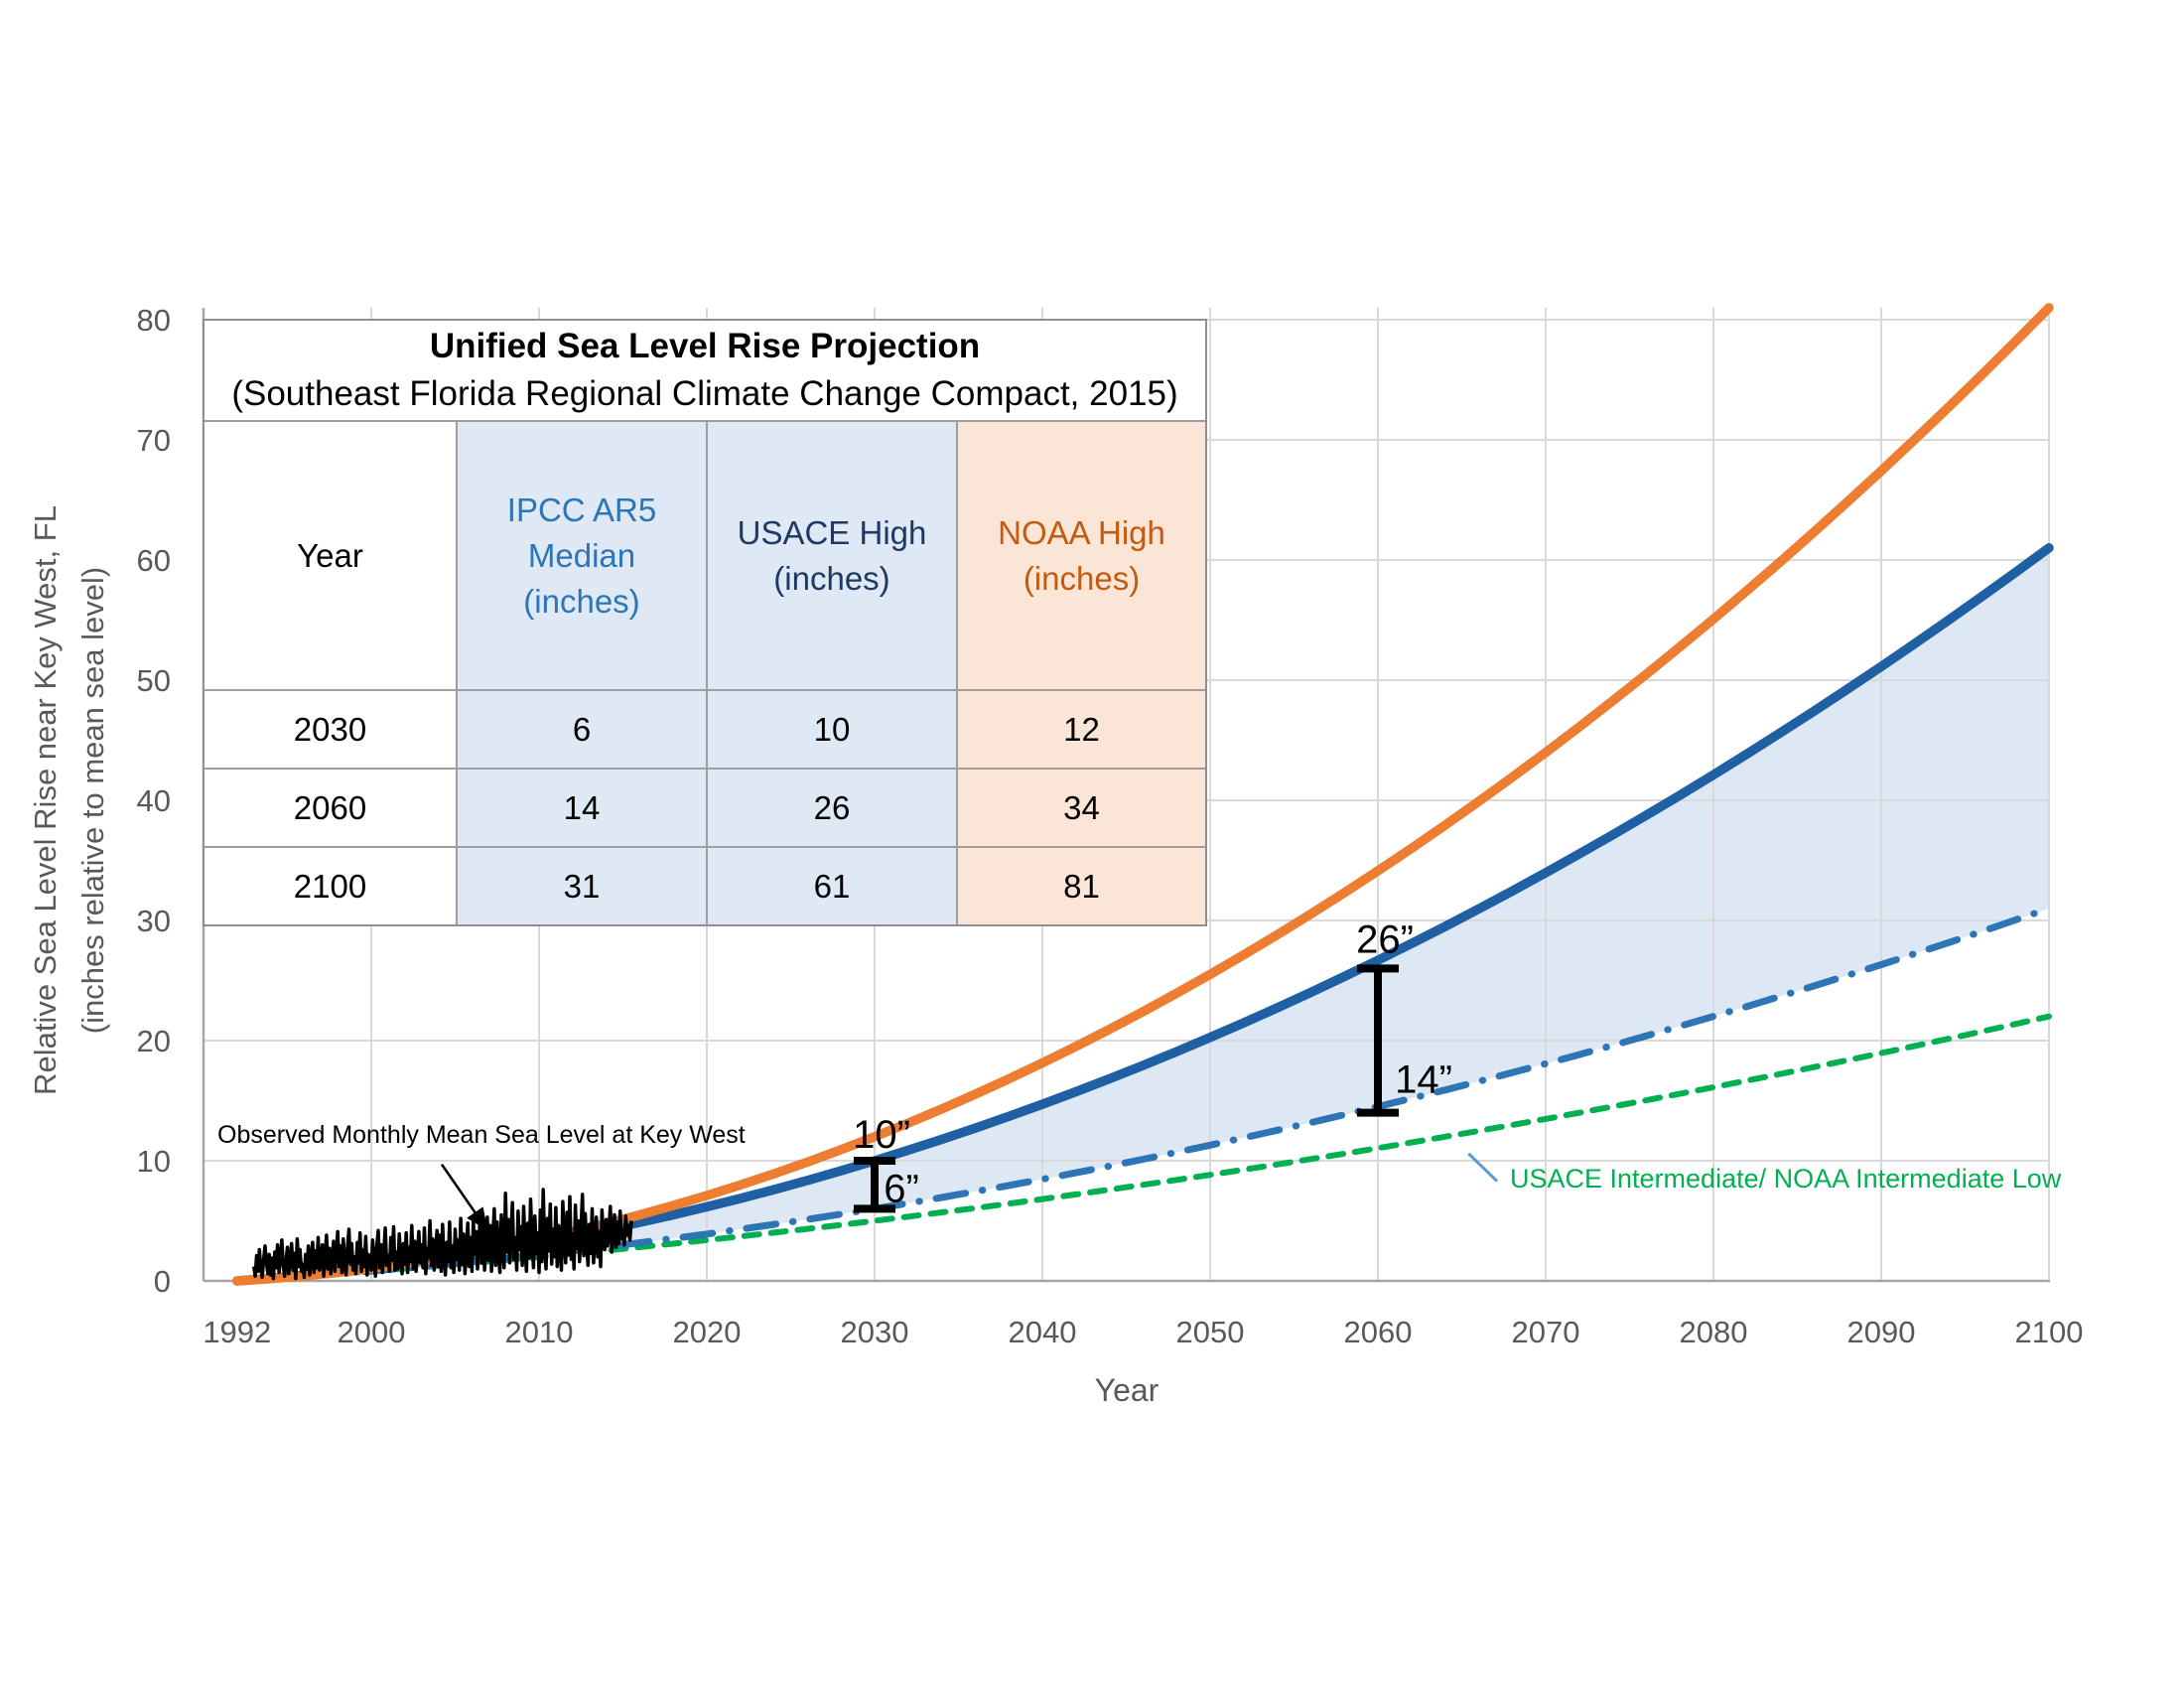  I want to click on table-row-year: 2060, so click(330, 807).